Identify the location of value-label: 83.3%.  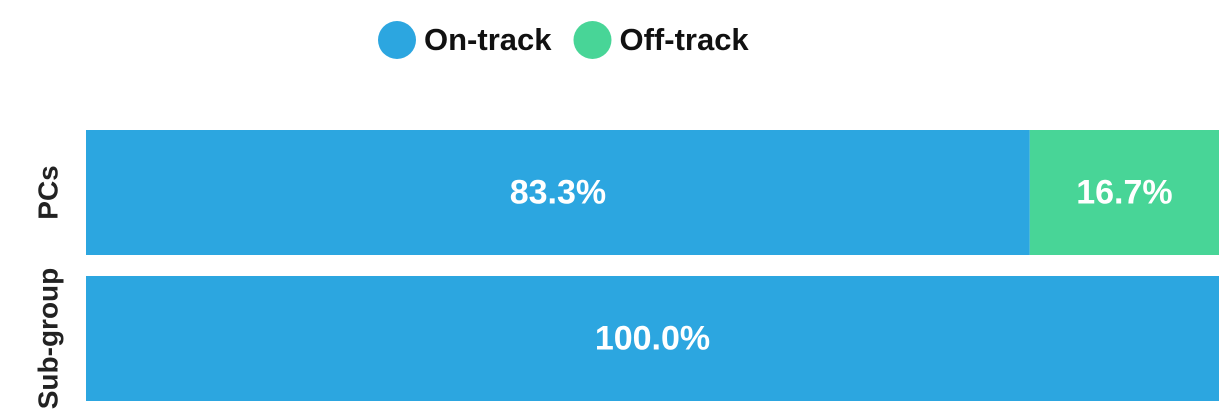
(558, 192).